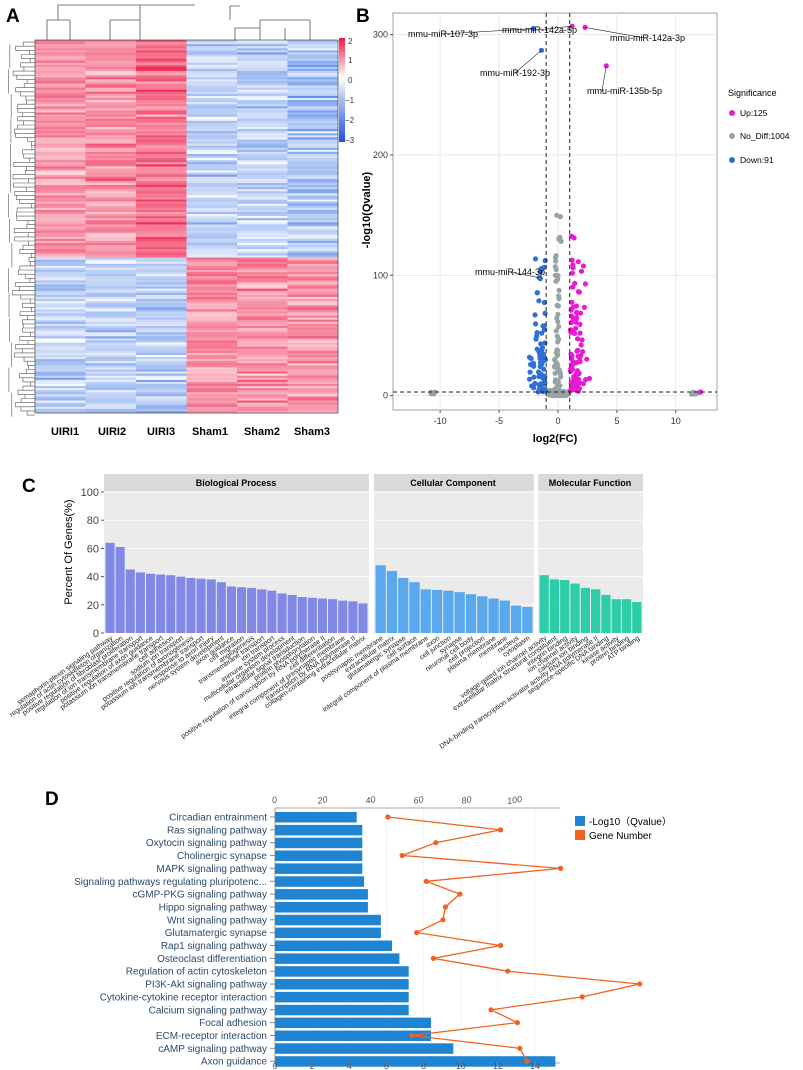 The height and width of the screenshot is (1070, 803). I want to click on go-y-label: Percent Of Genes(%), so click(69, 551).